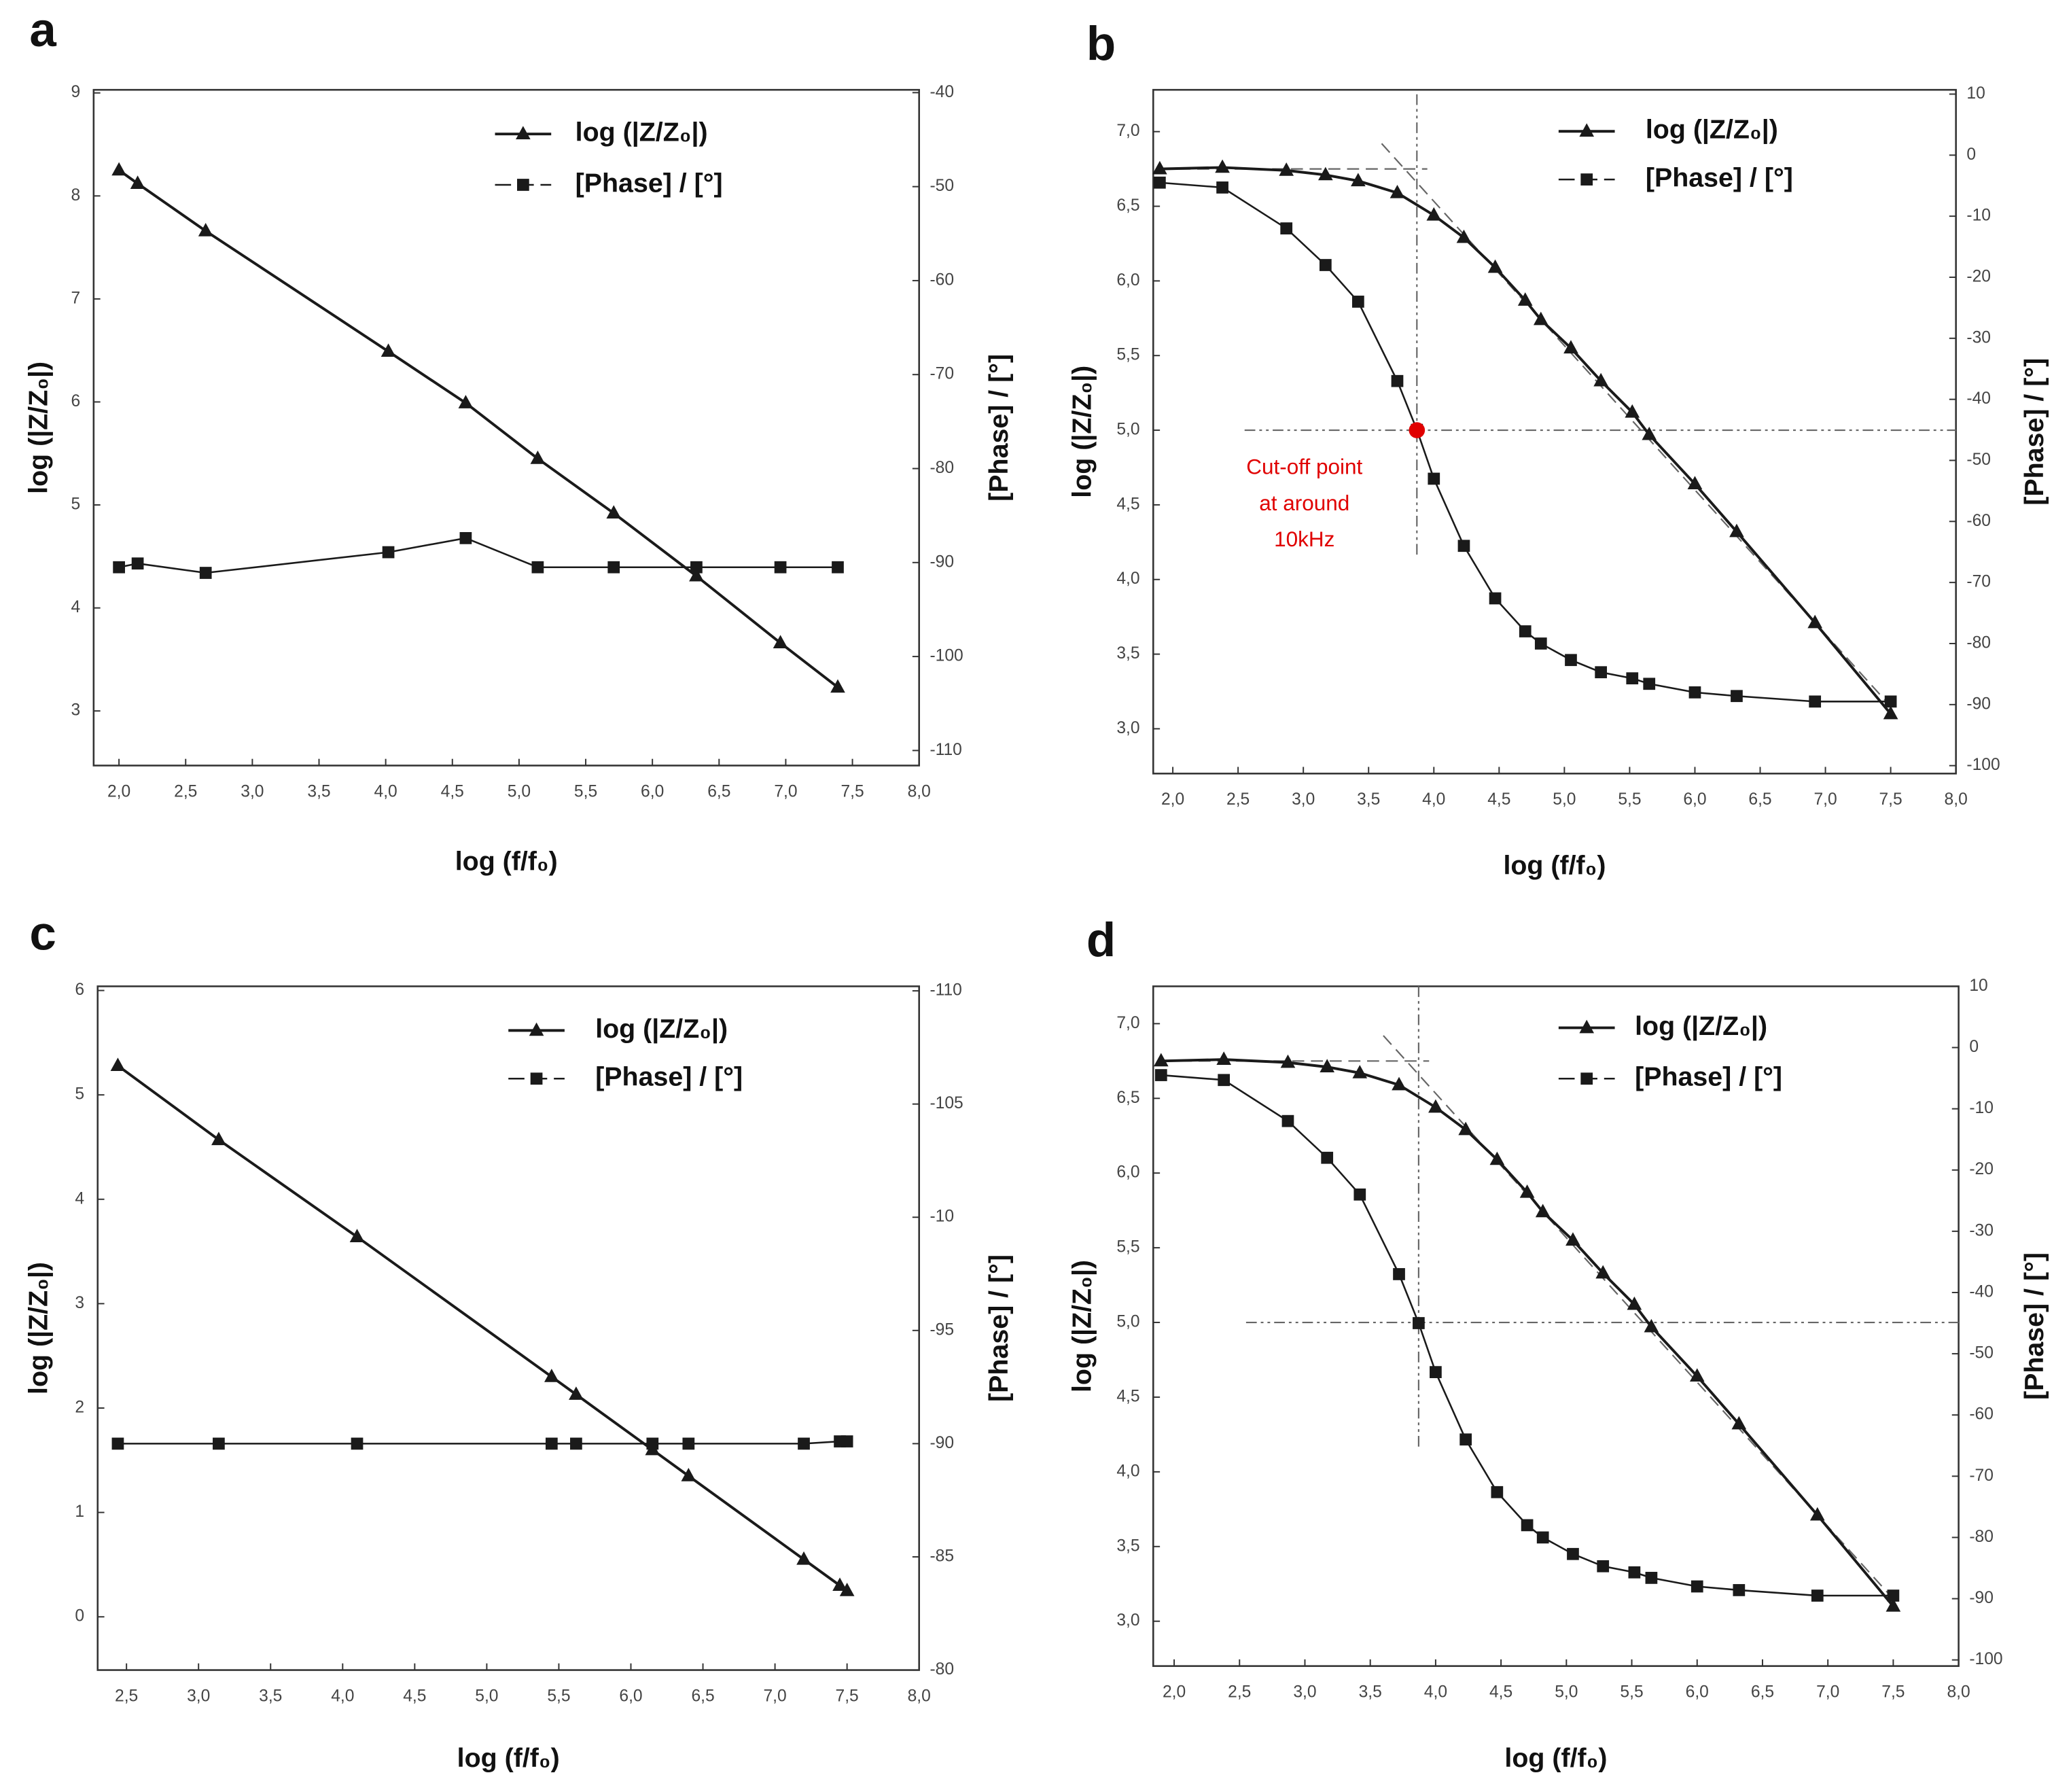  I want to click on y2-tick-label: 10, so click(1976, 94).